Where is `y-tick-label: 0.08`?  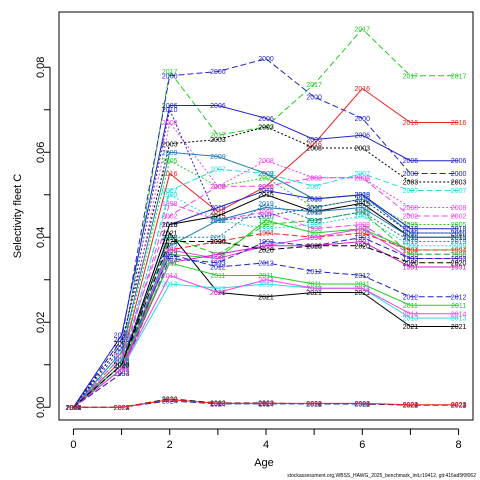
y-tick-label: 0.08 is located at coordinates (41, 67).